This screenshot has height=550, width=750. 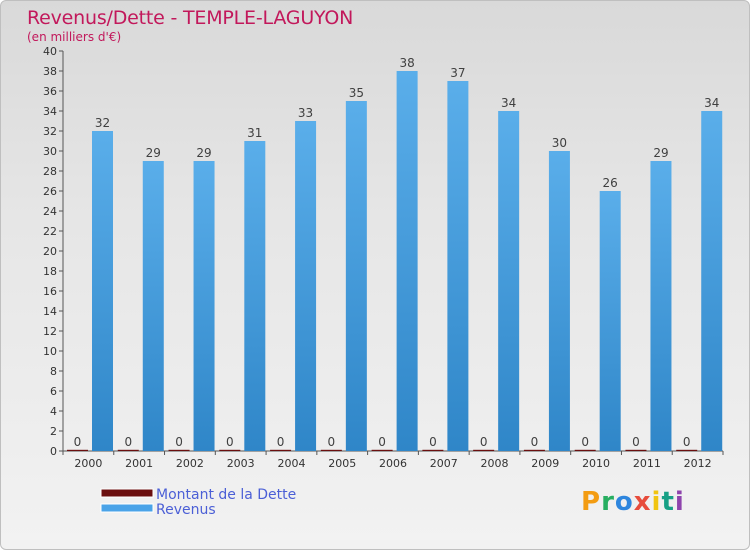 I want to click on logo-letter: t, so click(x=668, y=502).